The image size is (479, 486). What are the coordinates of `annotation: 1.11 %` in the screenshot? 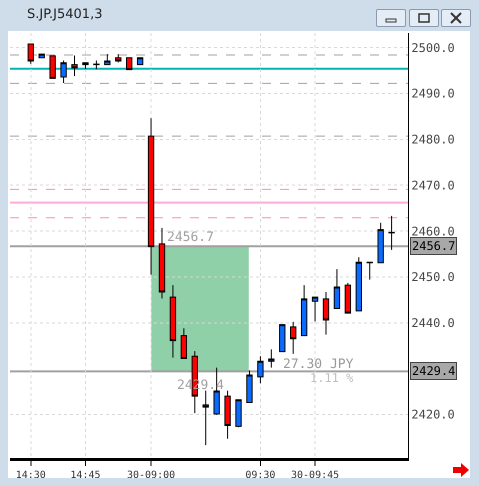 It's located at (332, 378).